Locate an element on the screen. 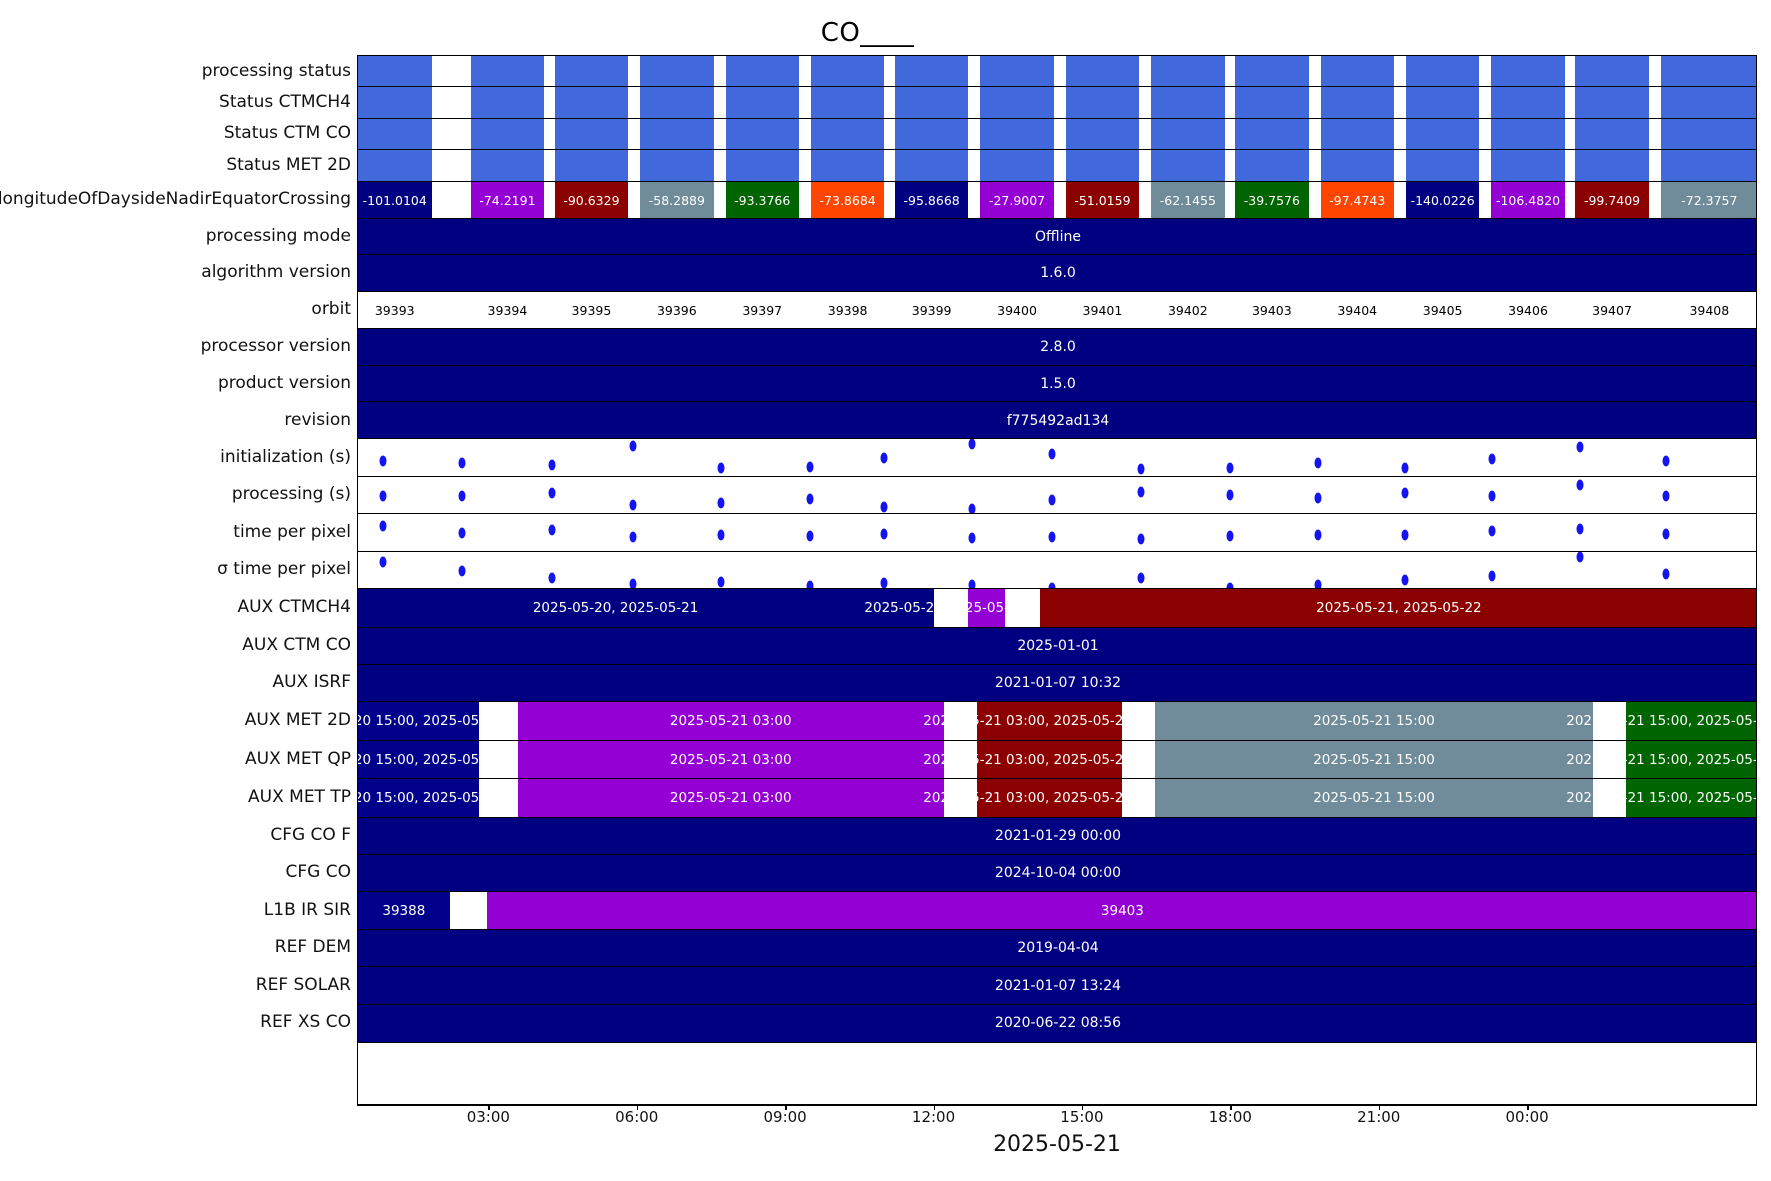 Image resolution: width=1771 pixels, height=1181 pixels. segment-label: 2025-05-21 15:00, 2025-05-22 03:00 is located at coordinates (1661, 759).